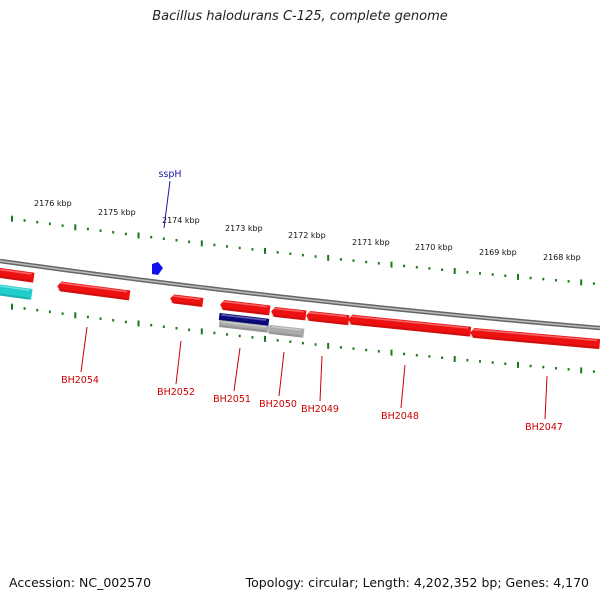  Describe the element at coordinates (307, 235) in the screenshot. I see `ruler-label: 2172 kbp` at that location.